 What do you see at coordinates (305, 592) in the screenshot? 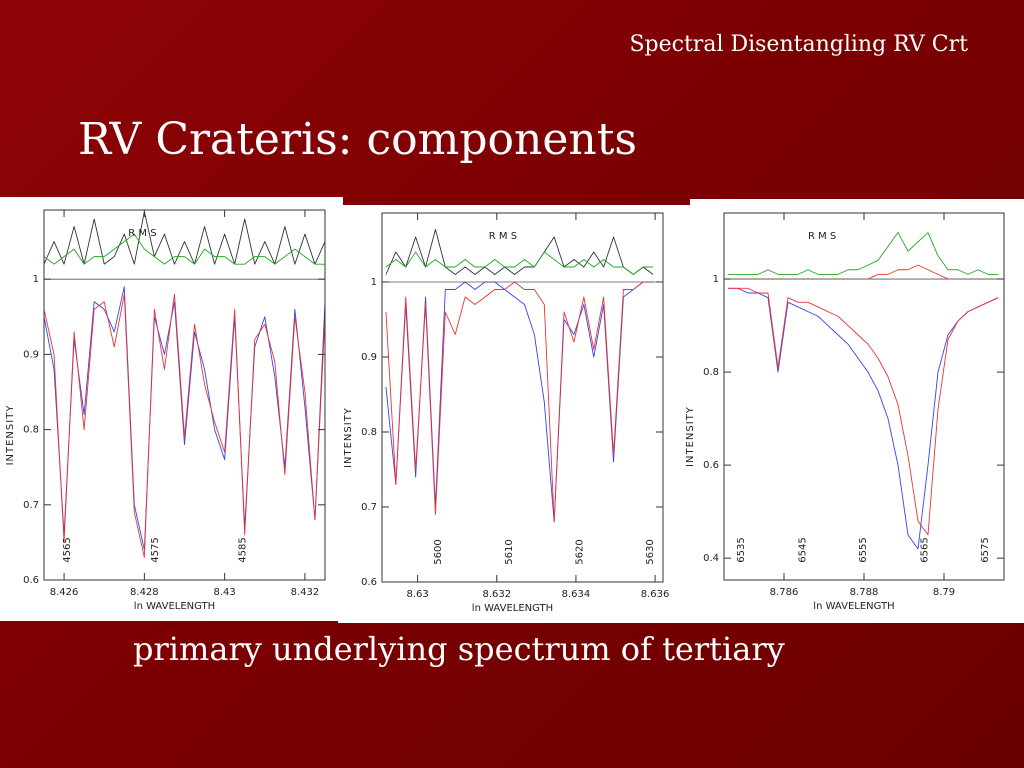
I see `x-tick-label: 8.432` at bounding box center [305, 592].